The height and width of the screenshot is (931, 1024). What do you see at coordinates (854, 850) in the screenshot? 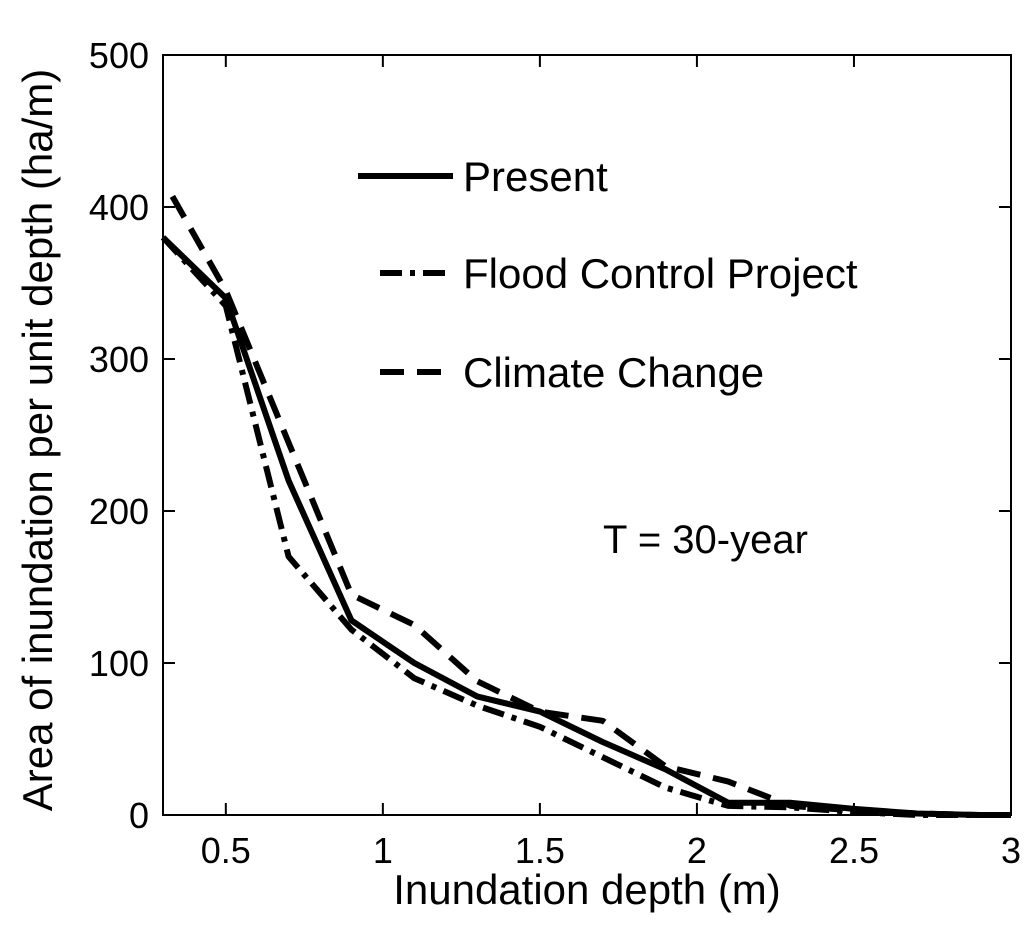
I see `x-tick-label: 2.5` at bounding box center [854, 850].